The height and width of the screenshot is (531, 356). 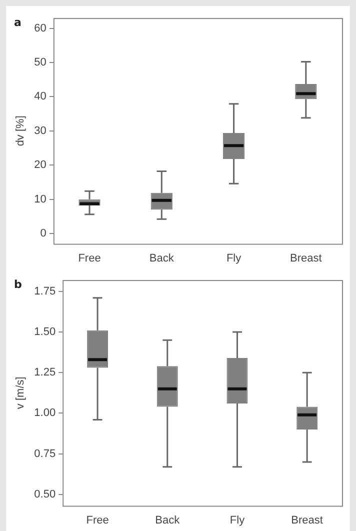 What do you see at coordinates (40, 130) in the screenshot?
I see `y-tick-label: 30` at bounding box center [40, 130].